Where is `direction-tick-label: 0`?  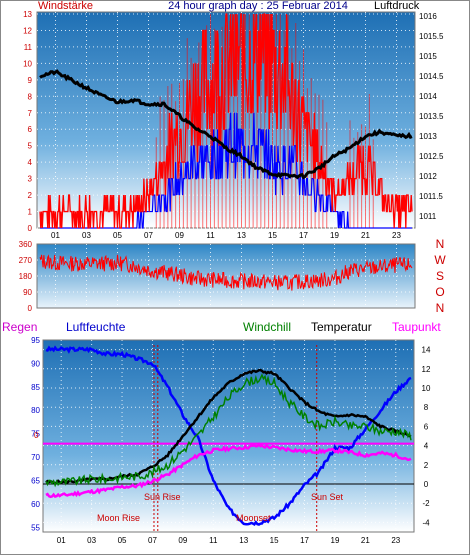
direction-tick-label: 0 is located at coordinates (30, 308).